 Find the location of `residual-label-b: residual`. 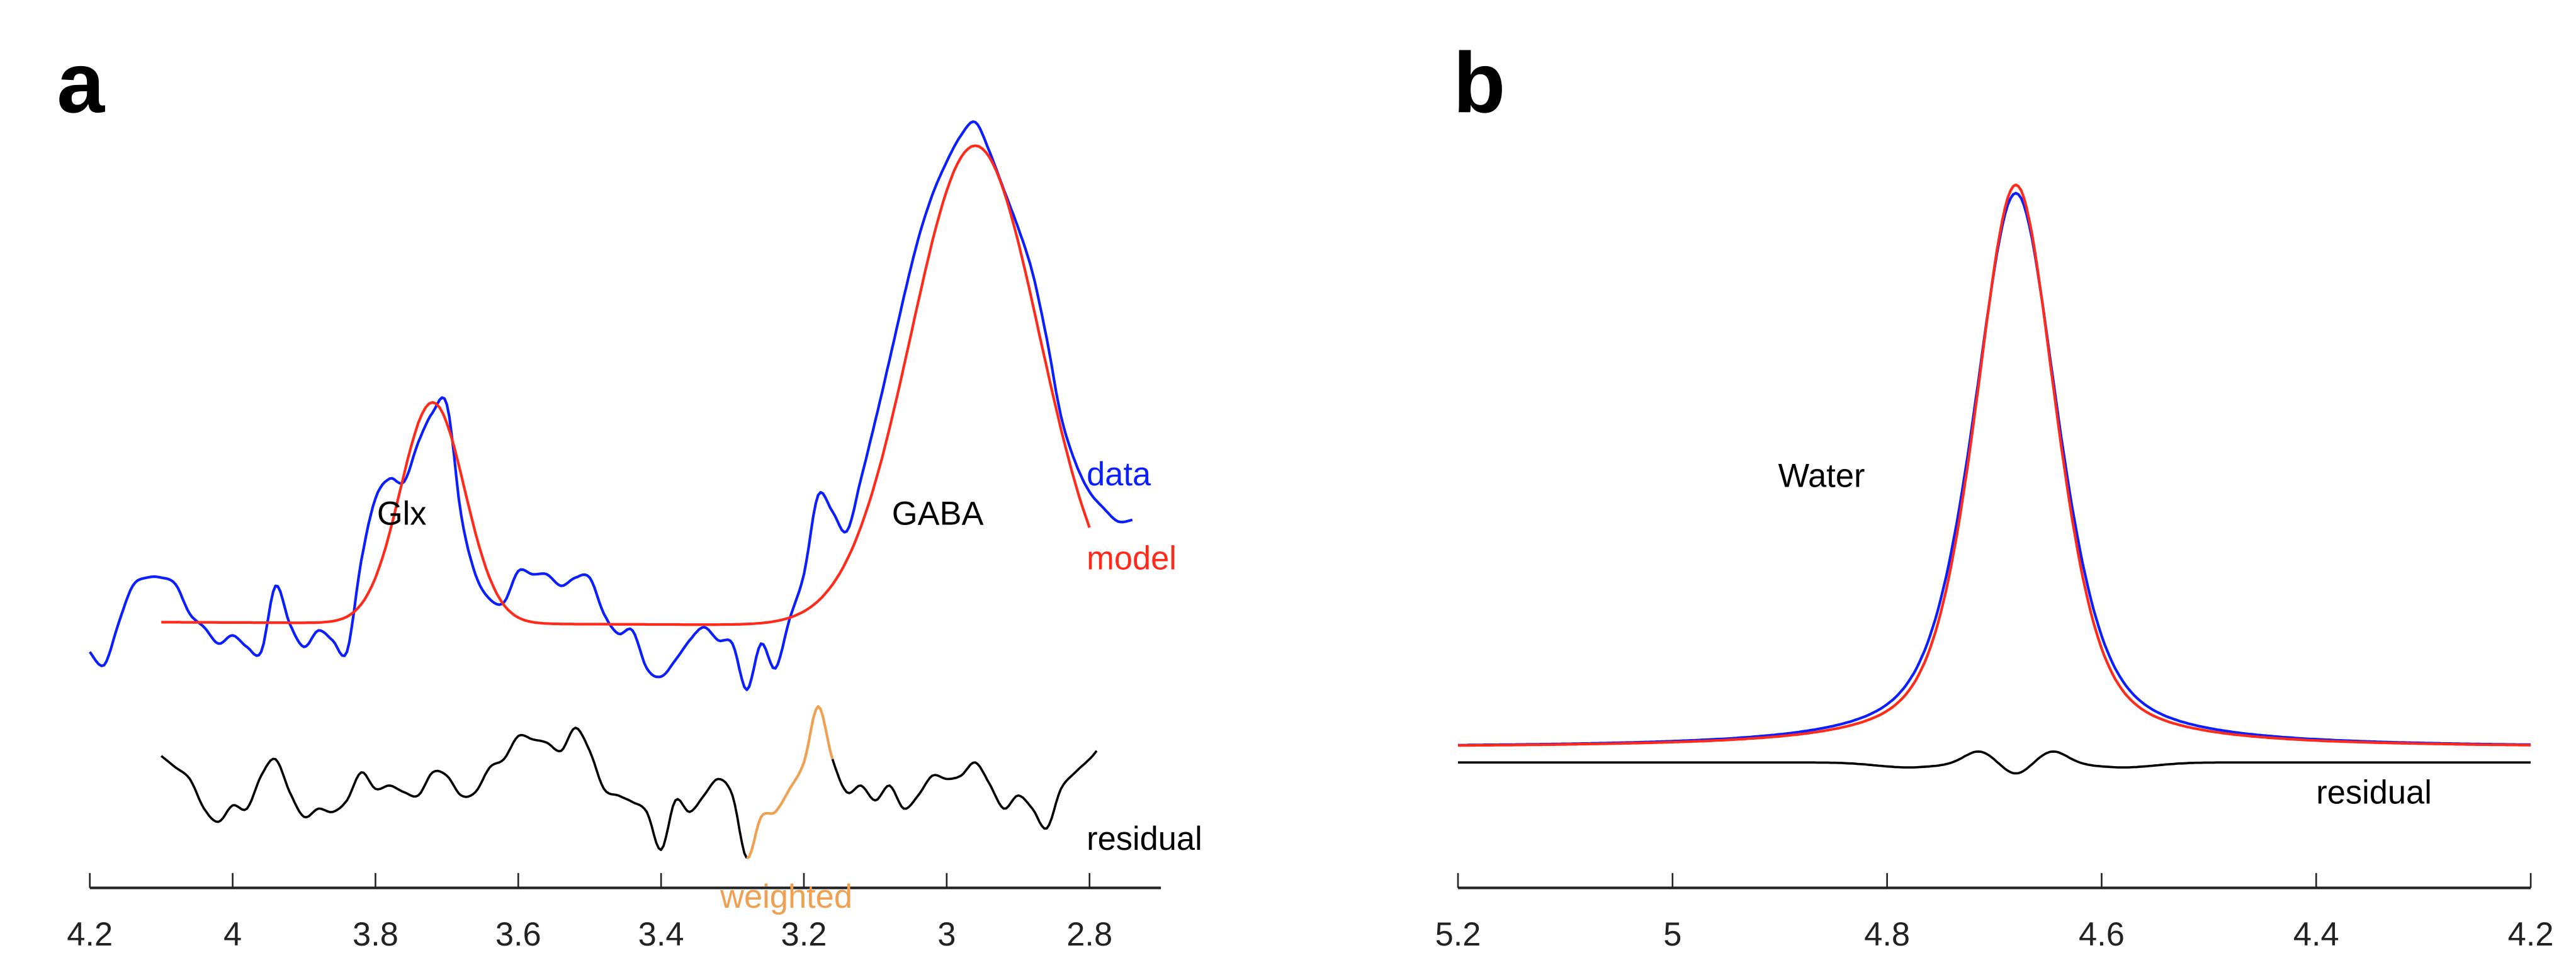

residual-label-b: residual is located at coordinates (2374, 793).